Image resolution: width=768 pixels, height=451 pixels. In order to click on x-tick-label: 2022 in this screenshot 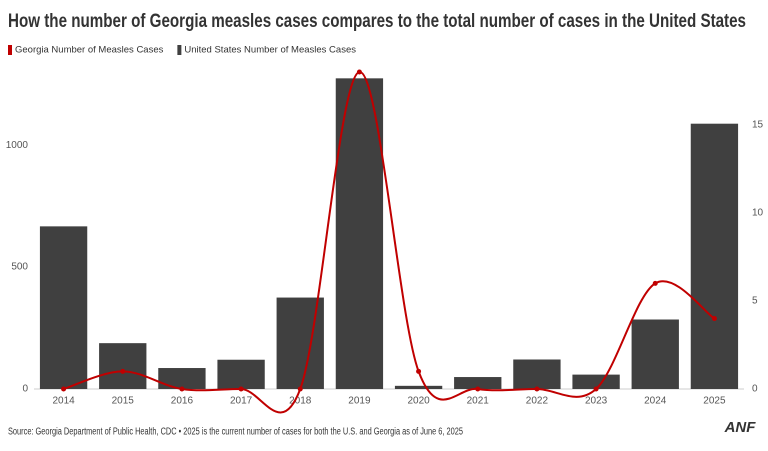, I will do `click(537, 401)`.